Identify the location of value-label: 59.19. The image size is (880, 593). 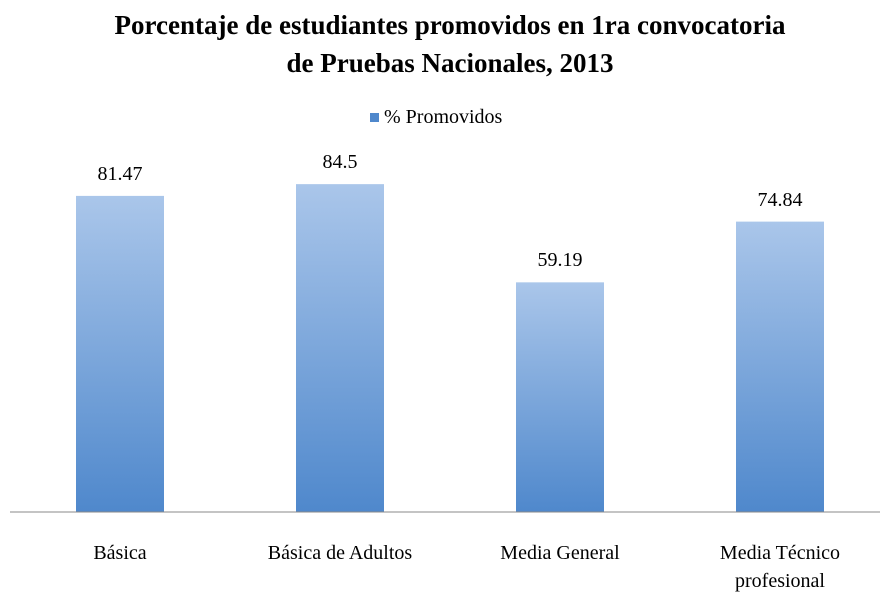
(560, 260).